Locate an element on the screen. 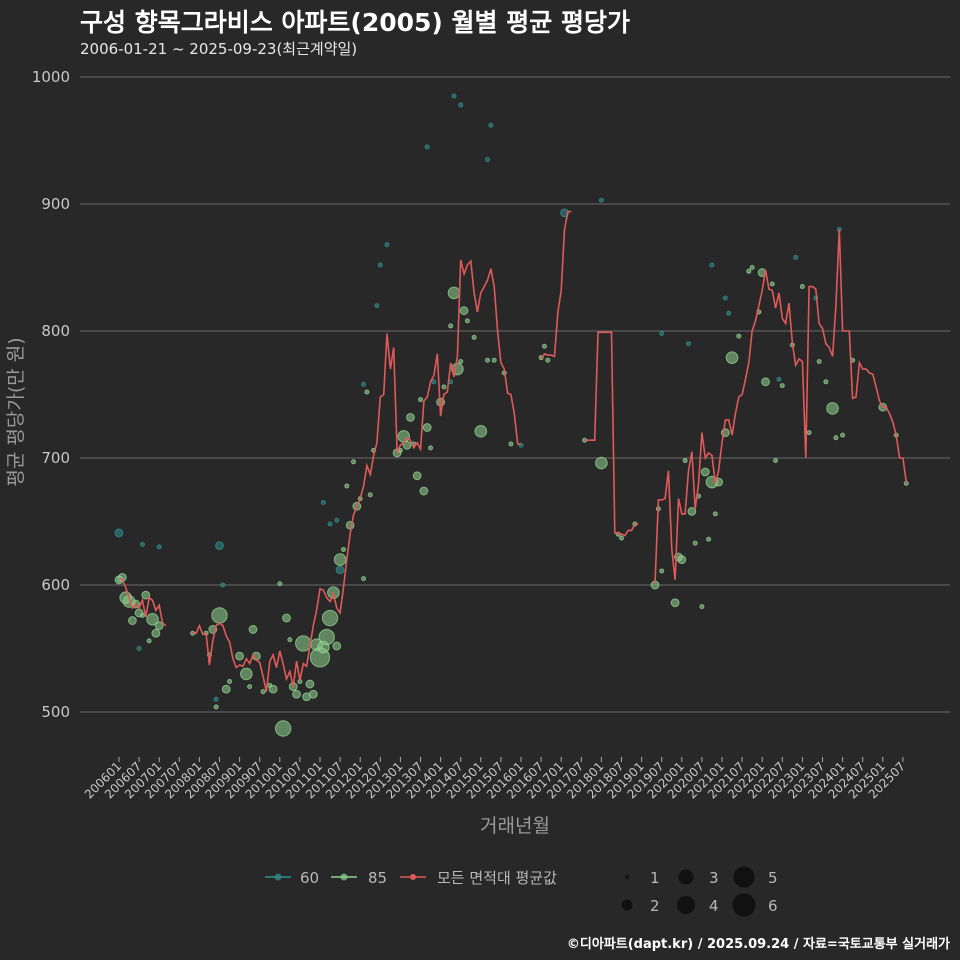 The height and width of the screenshot is (960, 960). y-axis-ticks: 500 600 700 800 900 1000 is located at coordinates (51, 394).